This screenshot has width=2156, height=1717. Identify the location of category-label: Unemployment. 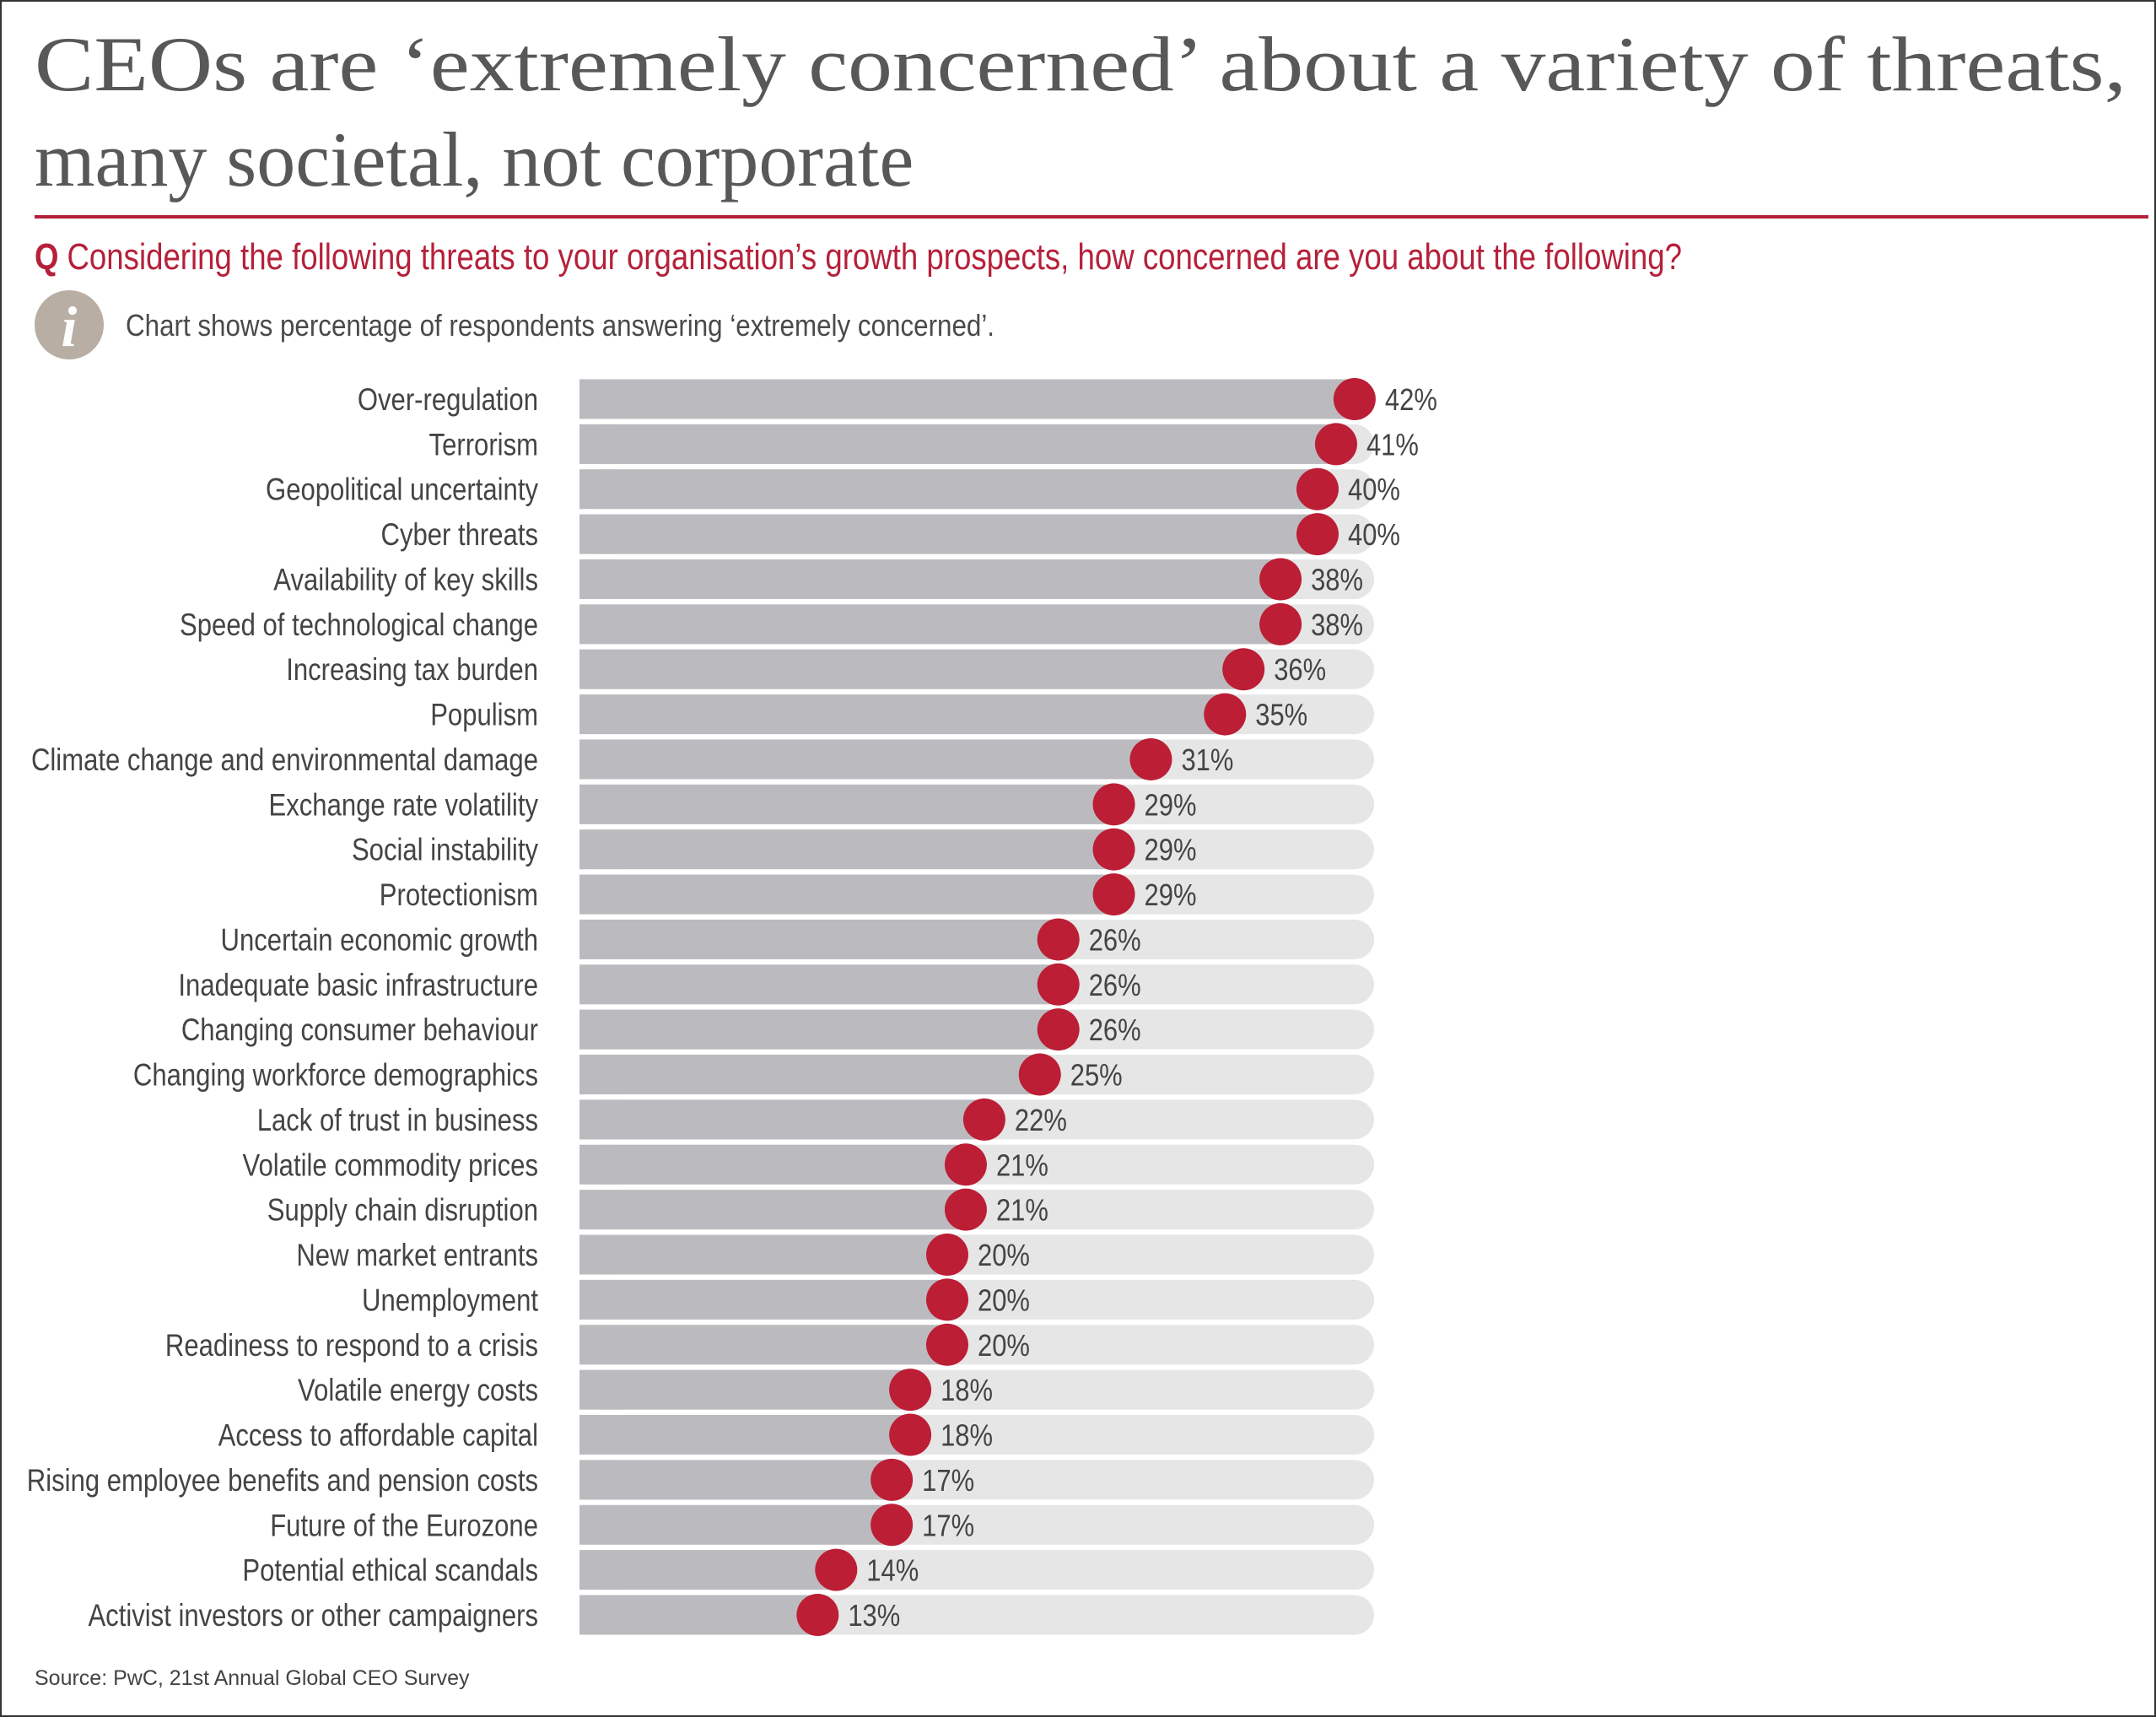
(450, 1300).